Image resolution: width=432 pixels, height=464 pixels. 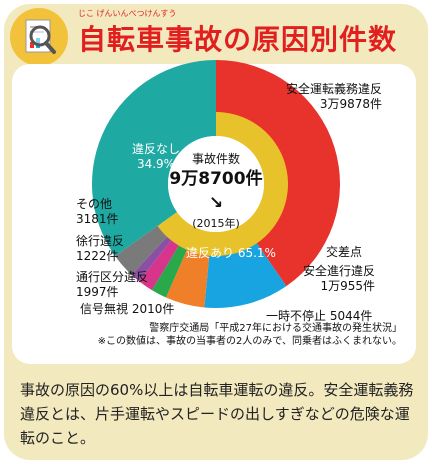 I want to click on slice-safety-duty, so click(x=278, y=173).